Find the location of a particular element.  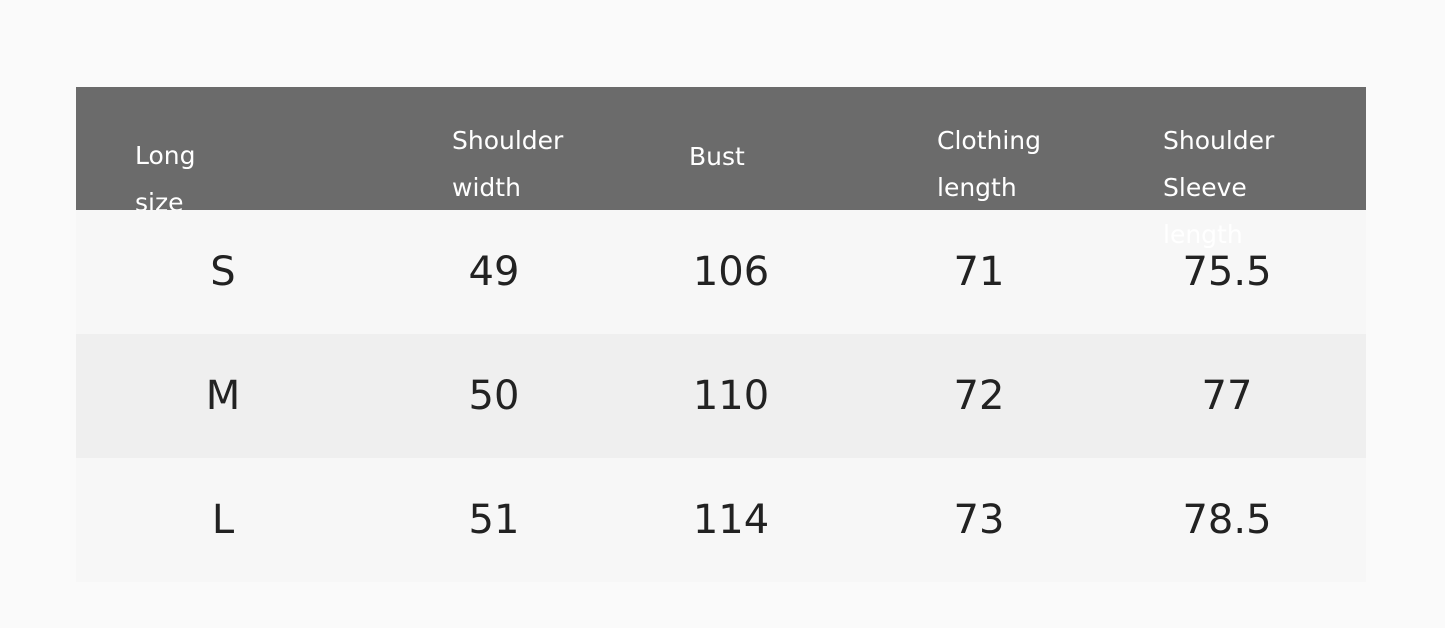

cell-shoulder-width: 49 is located at coordinates (494, 272).